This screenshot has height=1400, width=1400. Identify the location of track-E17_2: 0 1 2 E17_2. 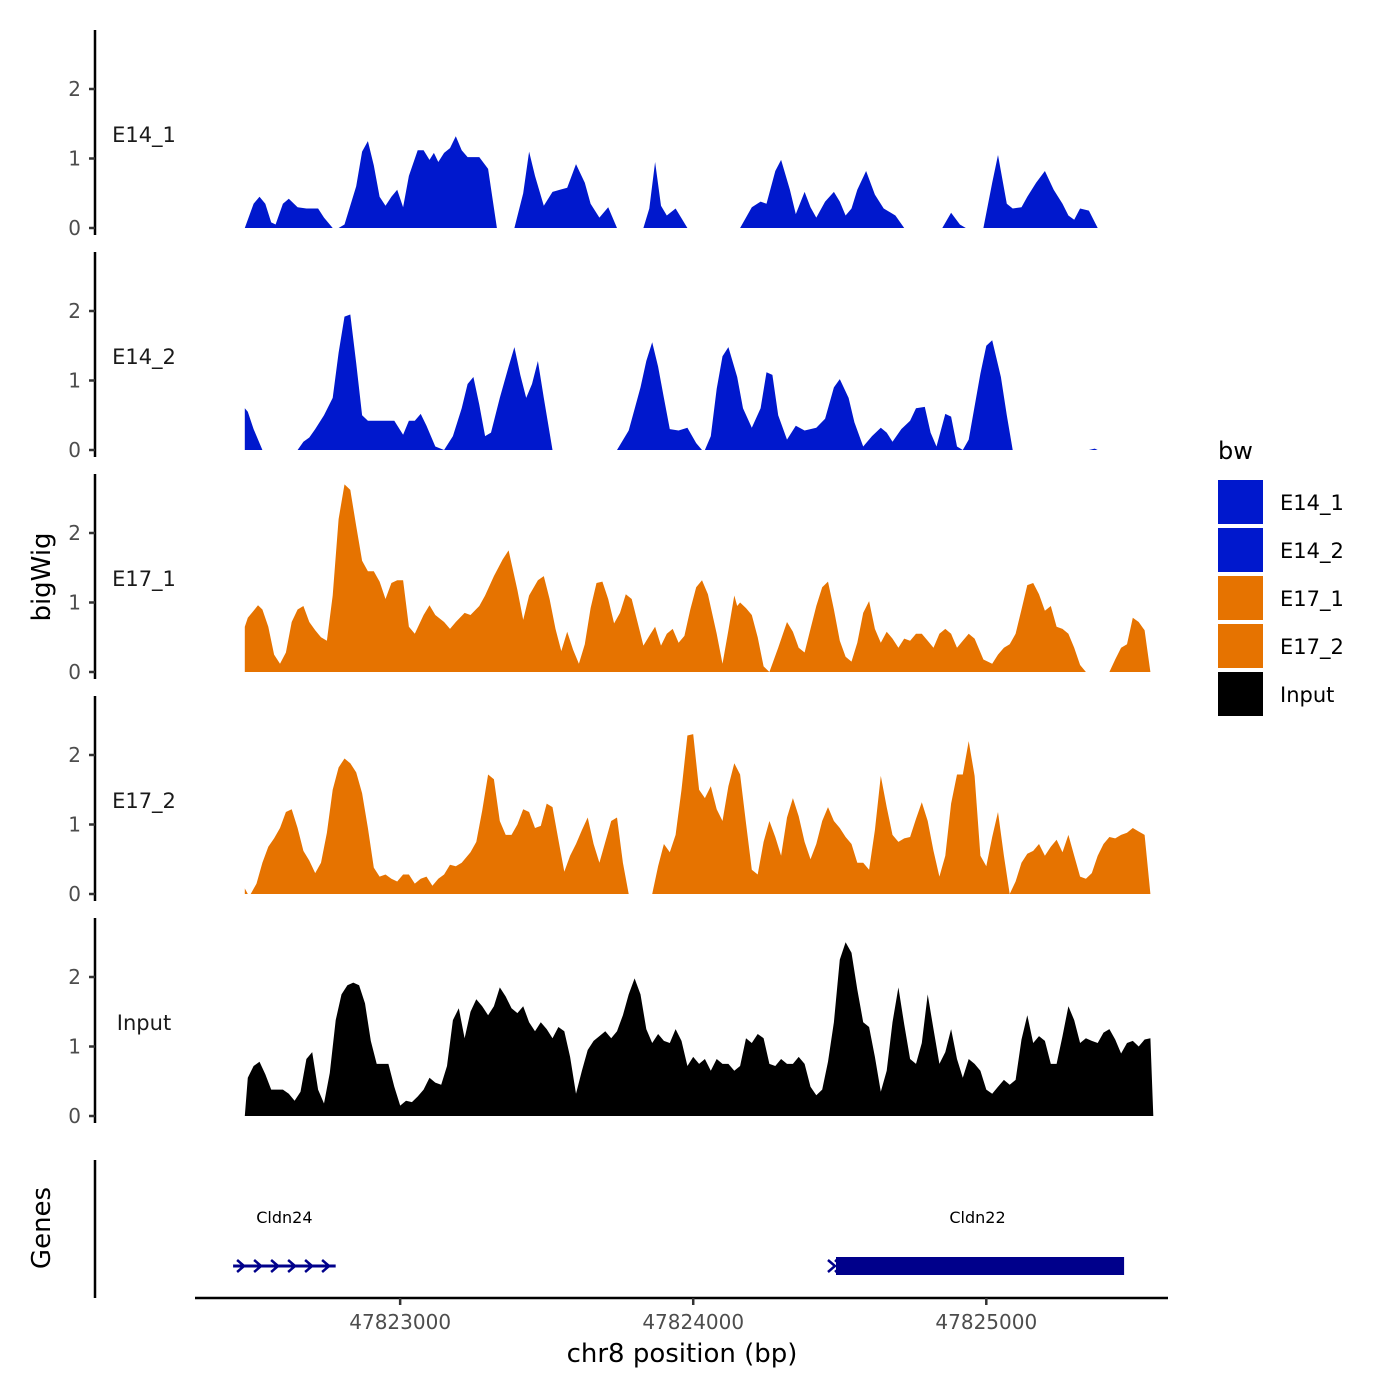
(609, 801).